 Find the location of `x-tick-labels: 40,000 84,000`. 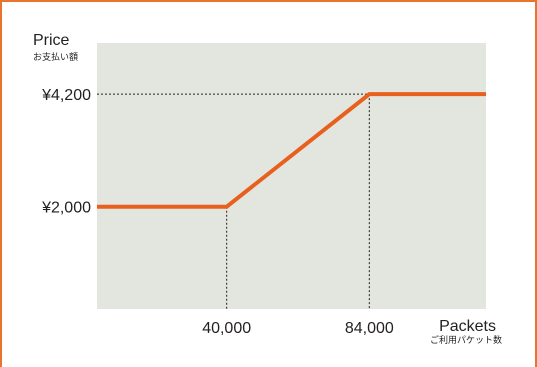

x-tick-labels: 40,000 84,000 is located at coordinates (298, 328).